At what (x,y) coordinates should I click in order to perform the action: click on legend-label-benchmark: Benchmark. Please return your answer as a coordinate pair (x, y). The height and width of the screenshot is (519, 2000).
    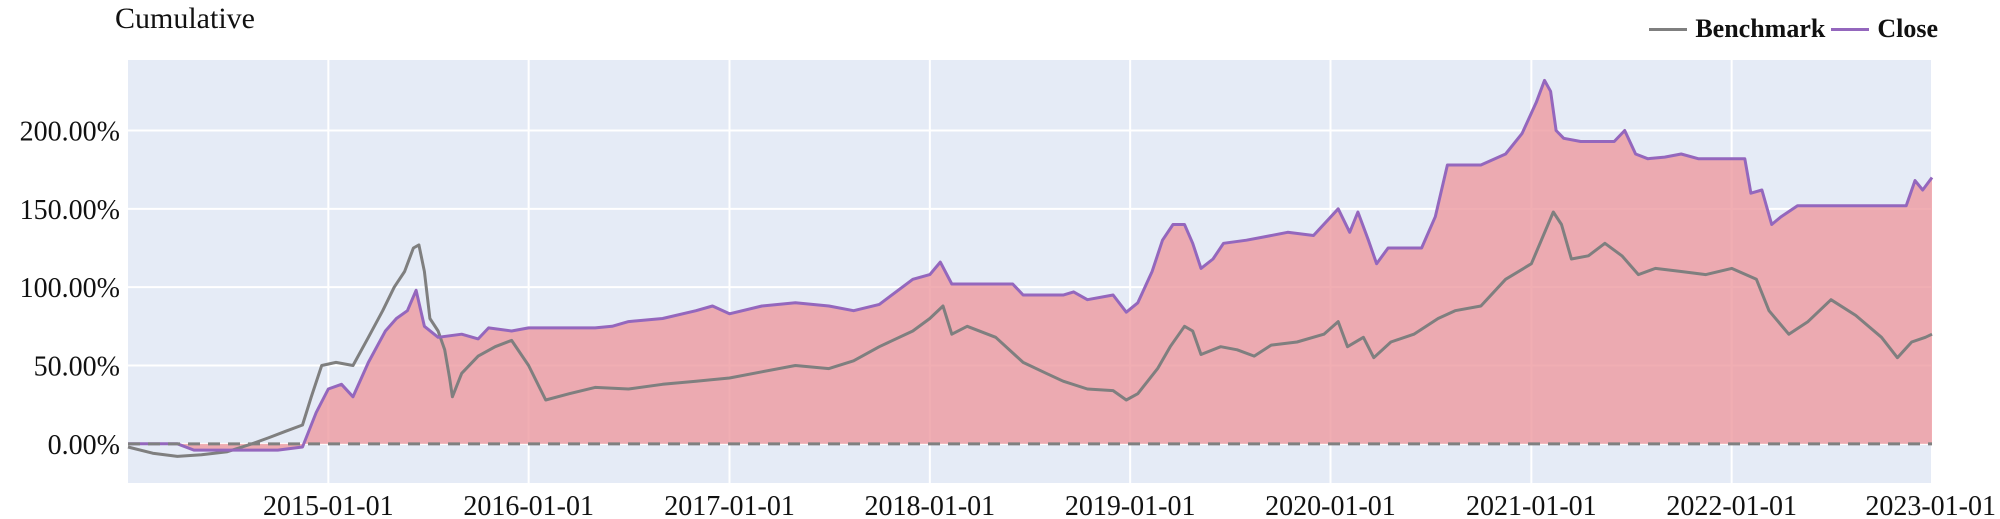
    Looking at the image, I should click on (1760, 28).